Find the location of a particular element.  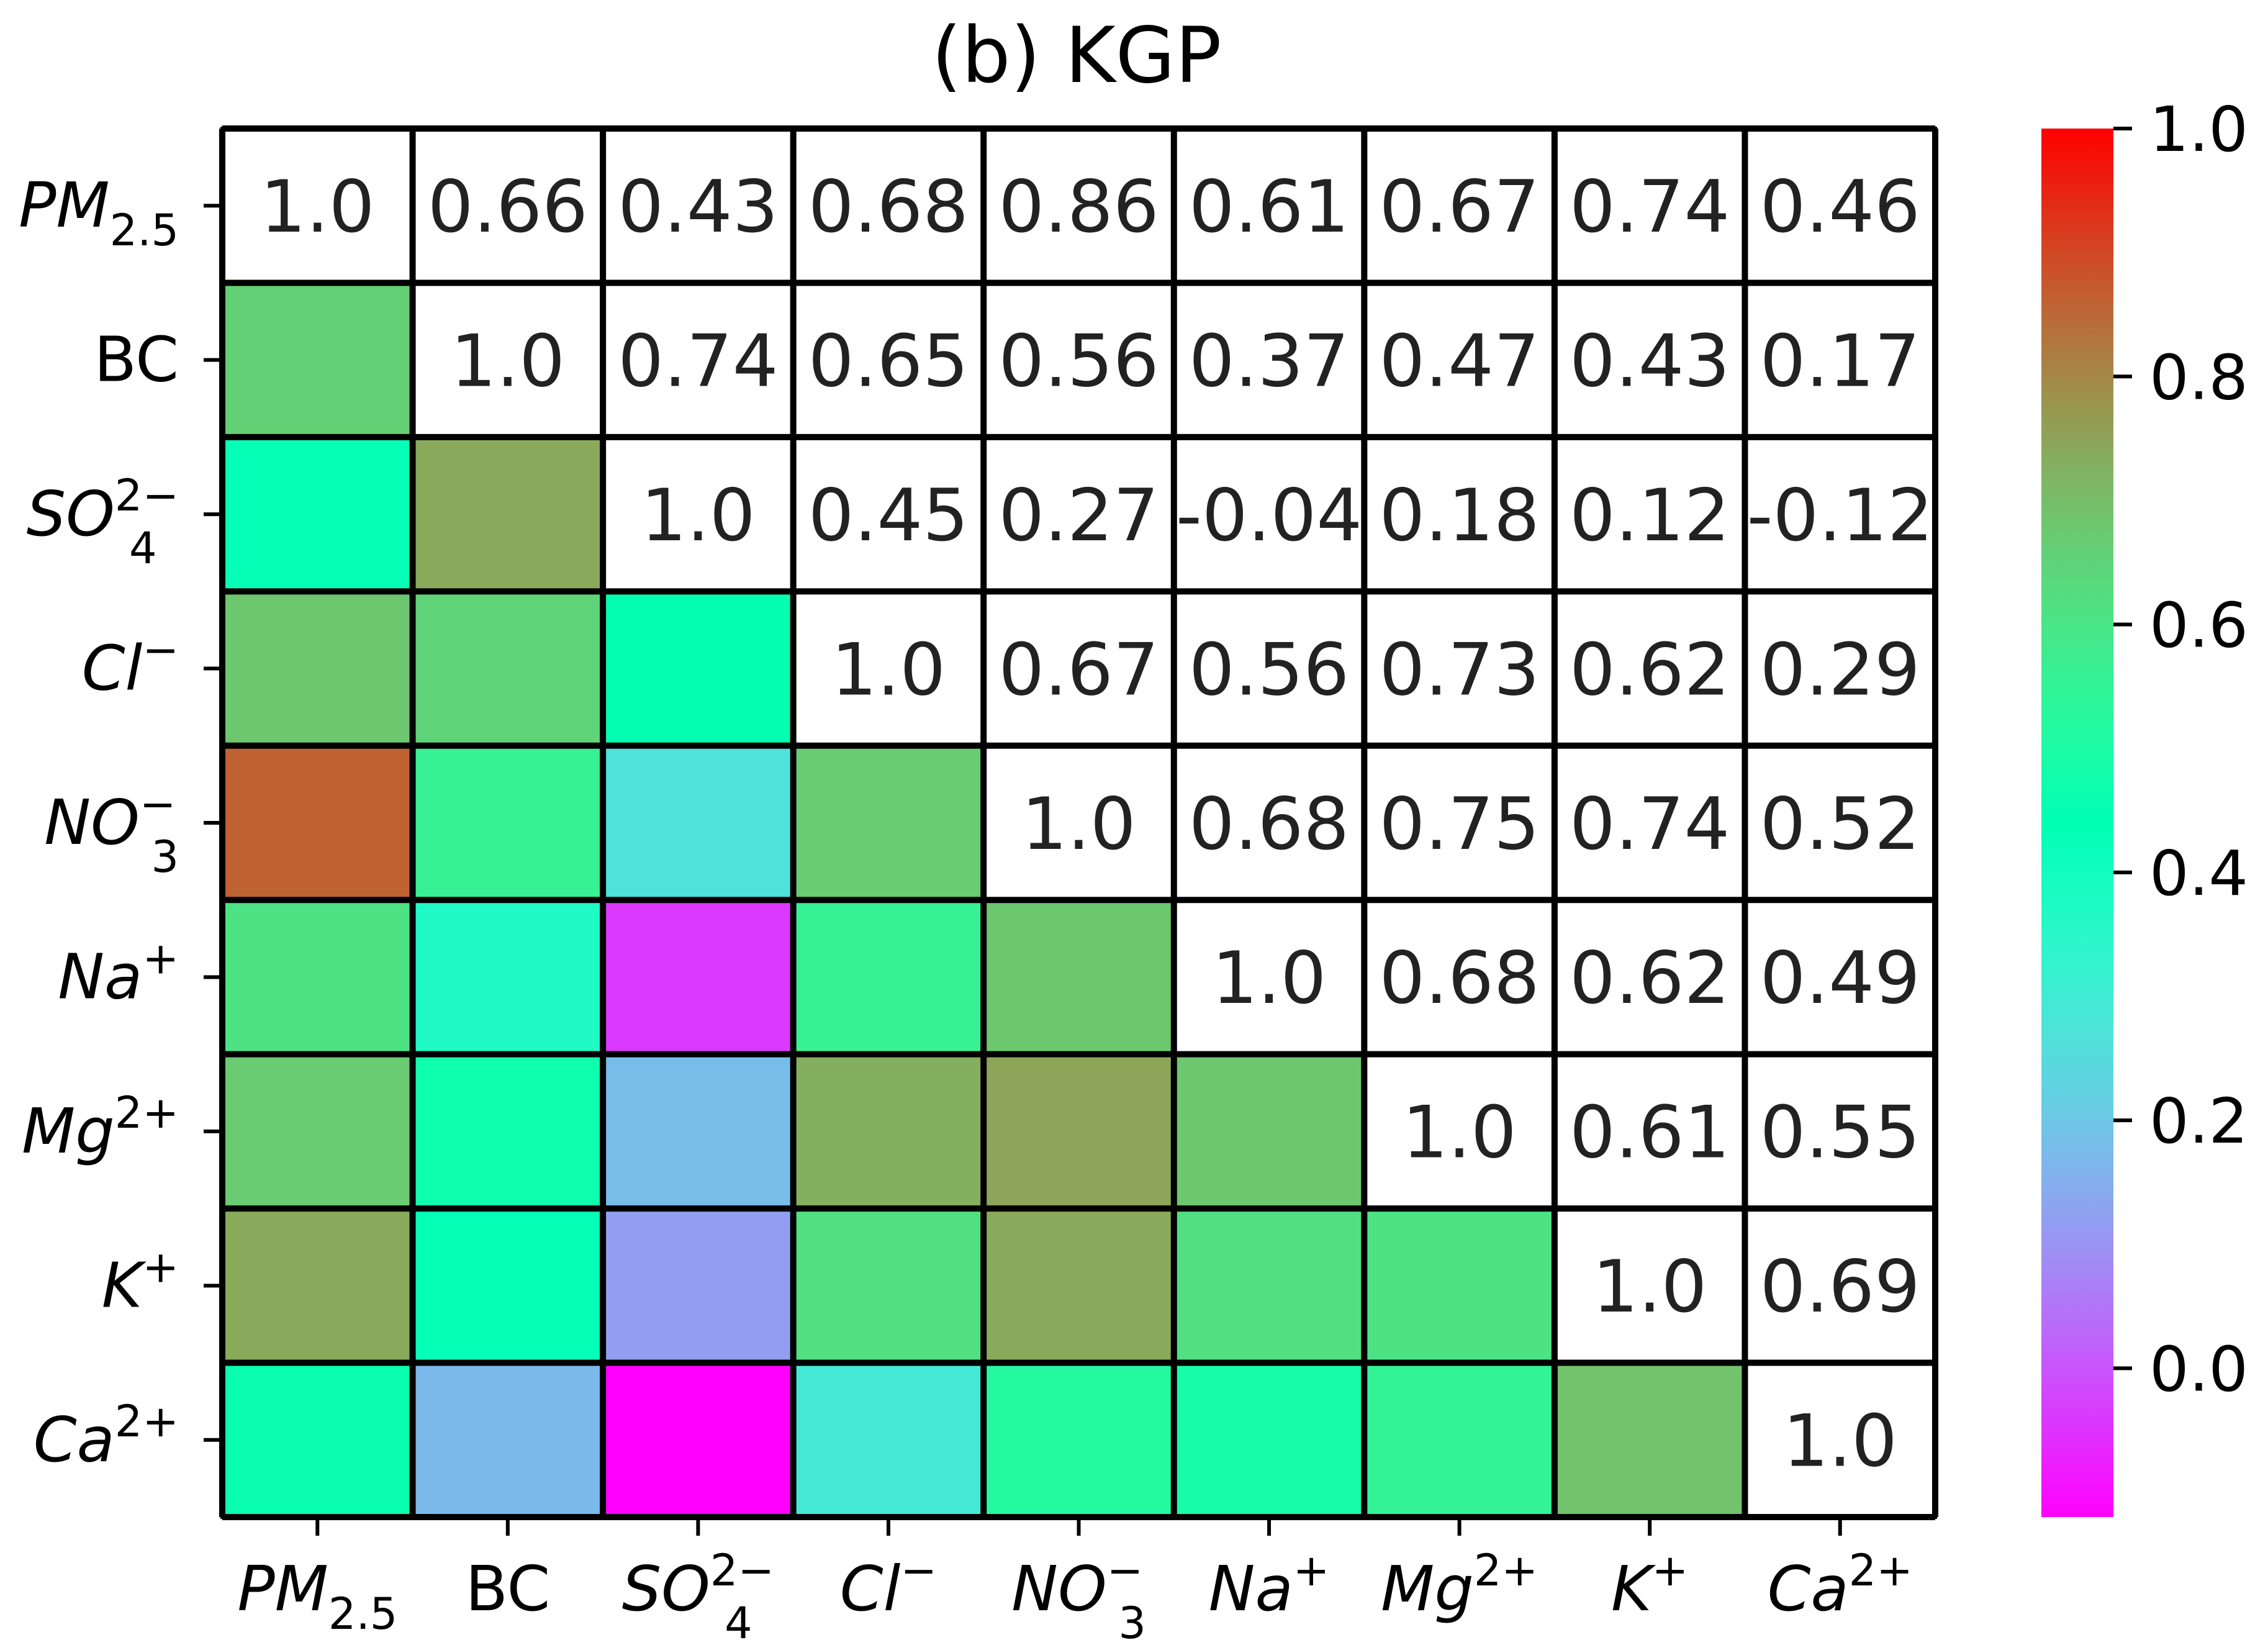

y-axis-tick-label: NO− 3 is located at coordinates (111, 830).